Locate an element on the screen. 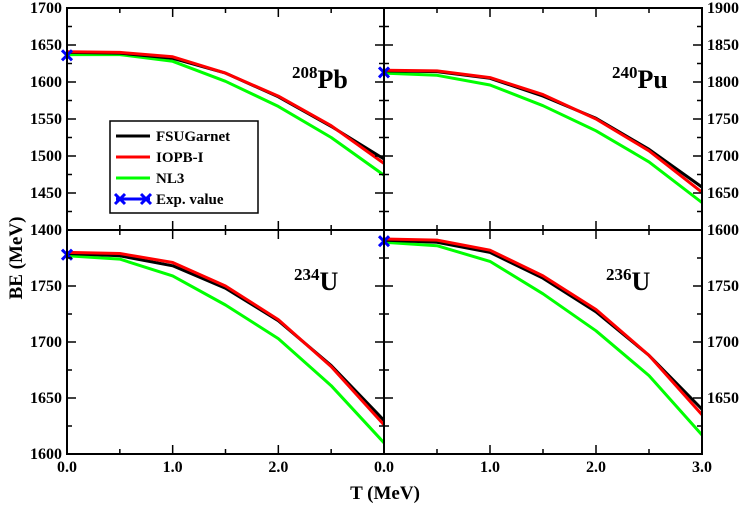  legend: FSUGarnet IOPB-I NL3 Exp. value is located at coordinates (184, 167).